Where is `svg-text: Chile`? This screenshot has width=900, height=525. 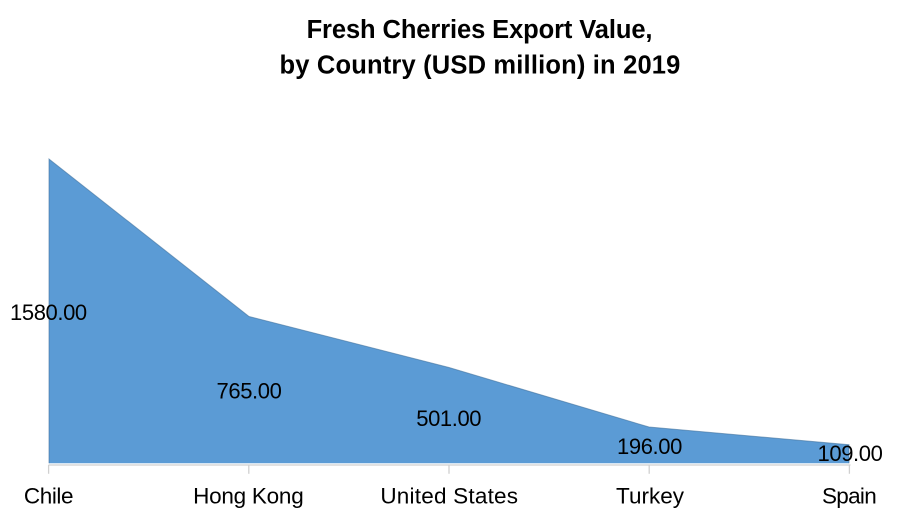 svg-text: Chile is located at coordinates (48, 496).